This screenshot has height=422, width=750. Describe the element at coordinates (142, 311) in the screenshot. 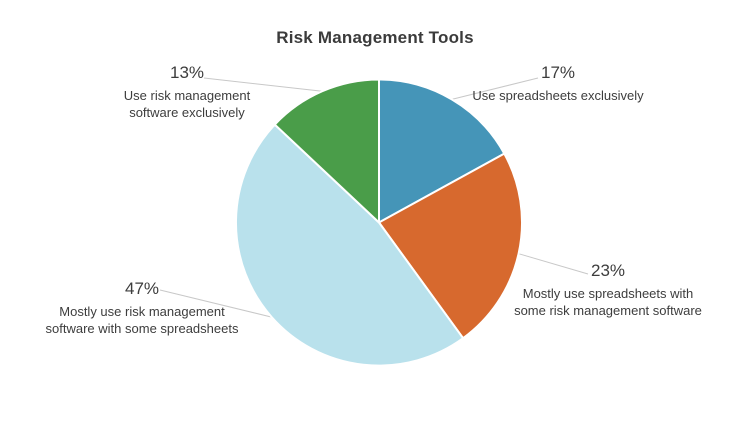

I see `slice-label-line: Mostly use risk management` at that location.